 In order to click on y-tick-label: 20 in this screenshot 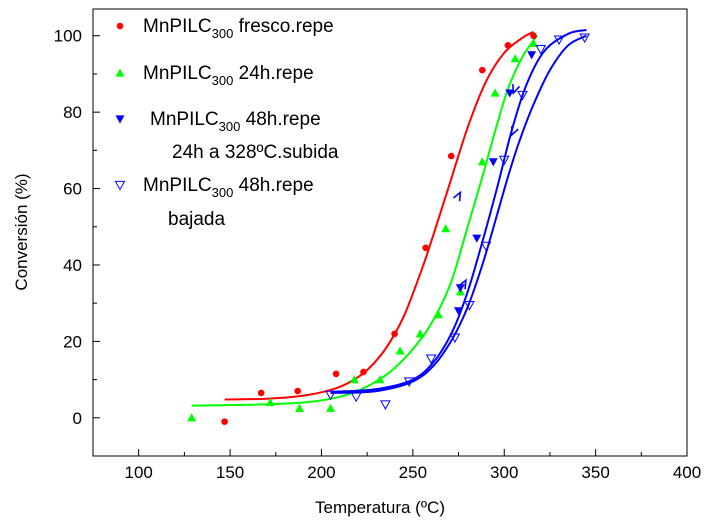, I will do `click(72, 341)`.